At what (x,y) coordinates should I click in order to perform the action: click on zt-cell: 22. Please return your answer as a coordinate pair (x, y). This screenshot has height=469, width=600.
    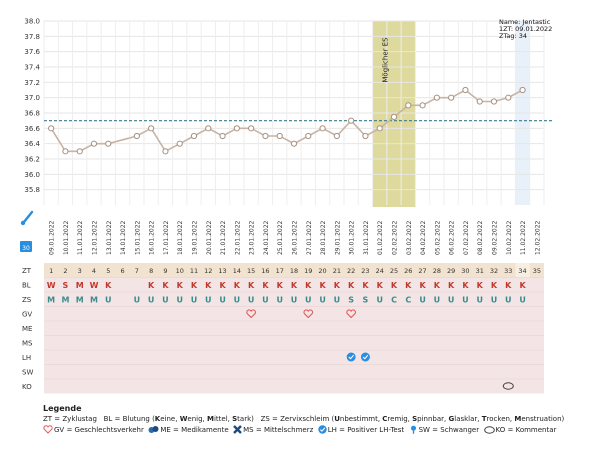
    Looking at the image, I should click on (351, 271).